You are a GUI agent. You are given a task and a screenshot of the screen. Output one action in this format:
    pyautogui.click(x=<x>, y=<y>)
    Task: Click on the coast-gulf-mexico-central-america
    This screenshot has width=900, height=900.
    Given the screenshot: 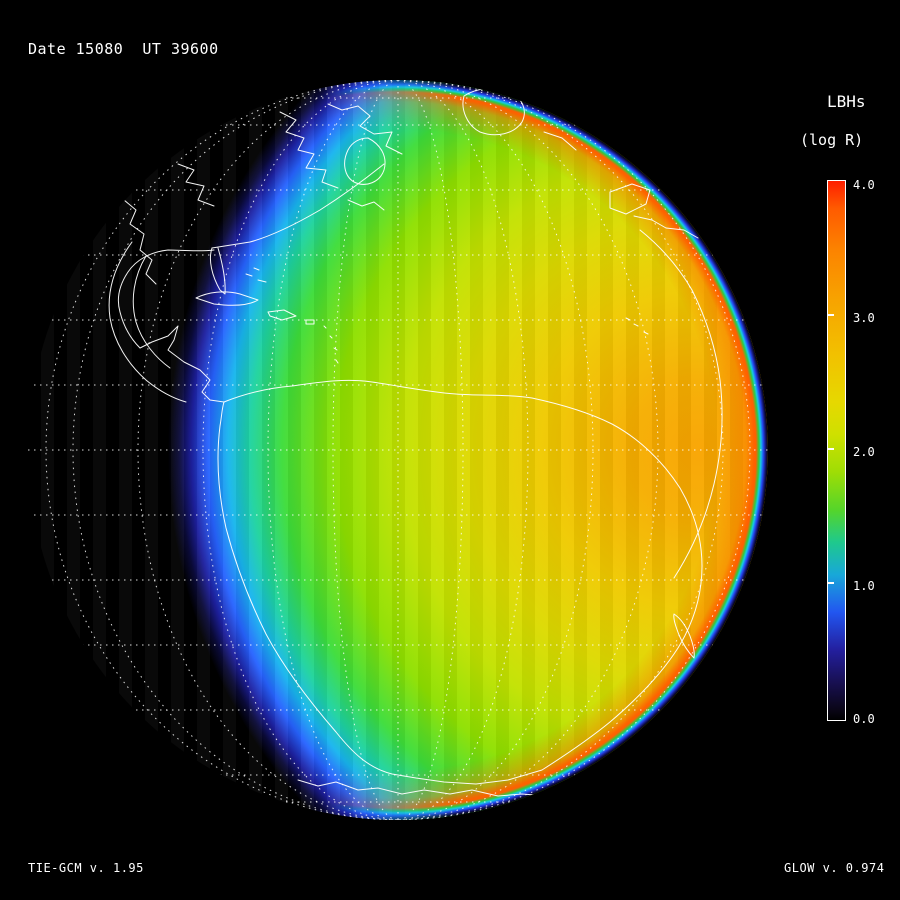 What is the action you would take?
    pyautogui.click(x=171, y=326)
    